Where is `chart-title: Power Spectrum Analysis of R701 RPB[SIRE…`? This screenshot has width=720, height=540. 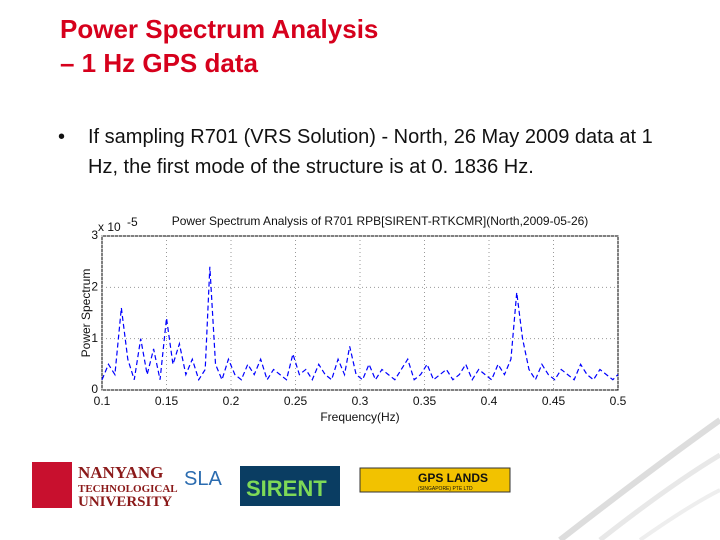
chart-title: Power Spectrum Analysis of R701 RPB[SIRE… is located at coordinates (380, 221).